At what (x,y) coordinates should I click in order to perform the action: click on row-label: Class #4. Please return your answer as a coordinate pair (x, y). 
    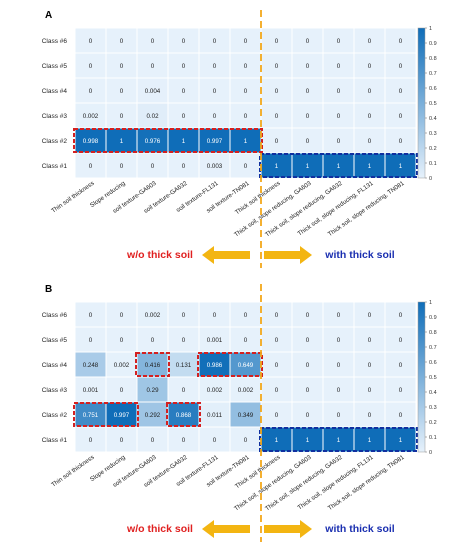
    Looking at the image, I should click on (55, 91).